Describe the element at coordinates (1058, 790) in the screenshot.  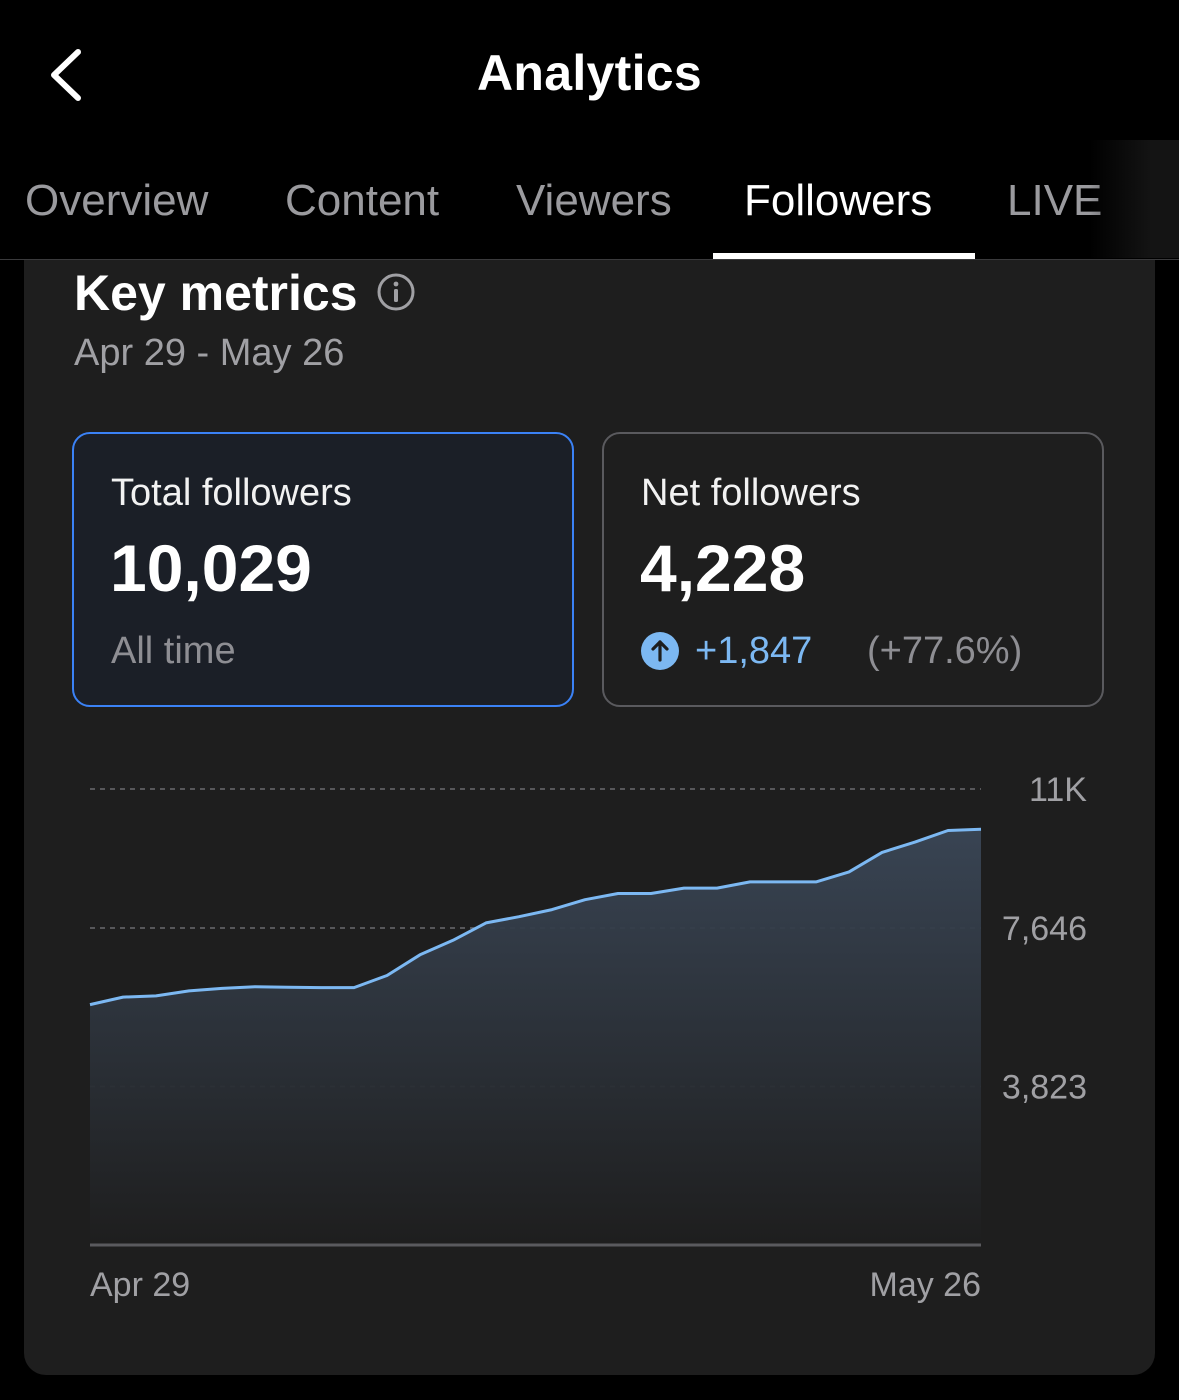
I see `y-tick-label: 11K` at that location.